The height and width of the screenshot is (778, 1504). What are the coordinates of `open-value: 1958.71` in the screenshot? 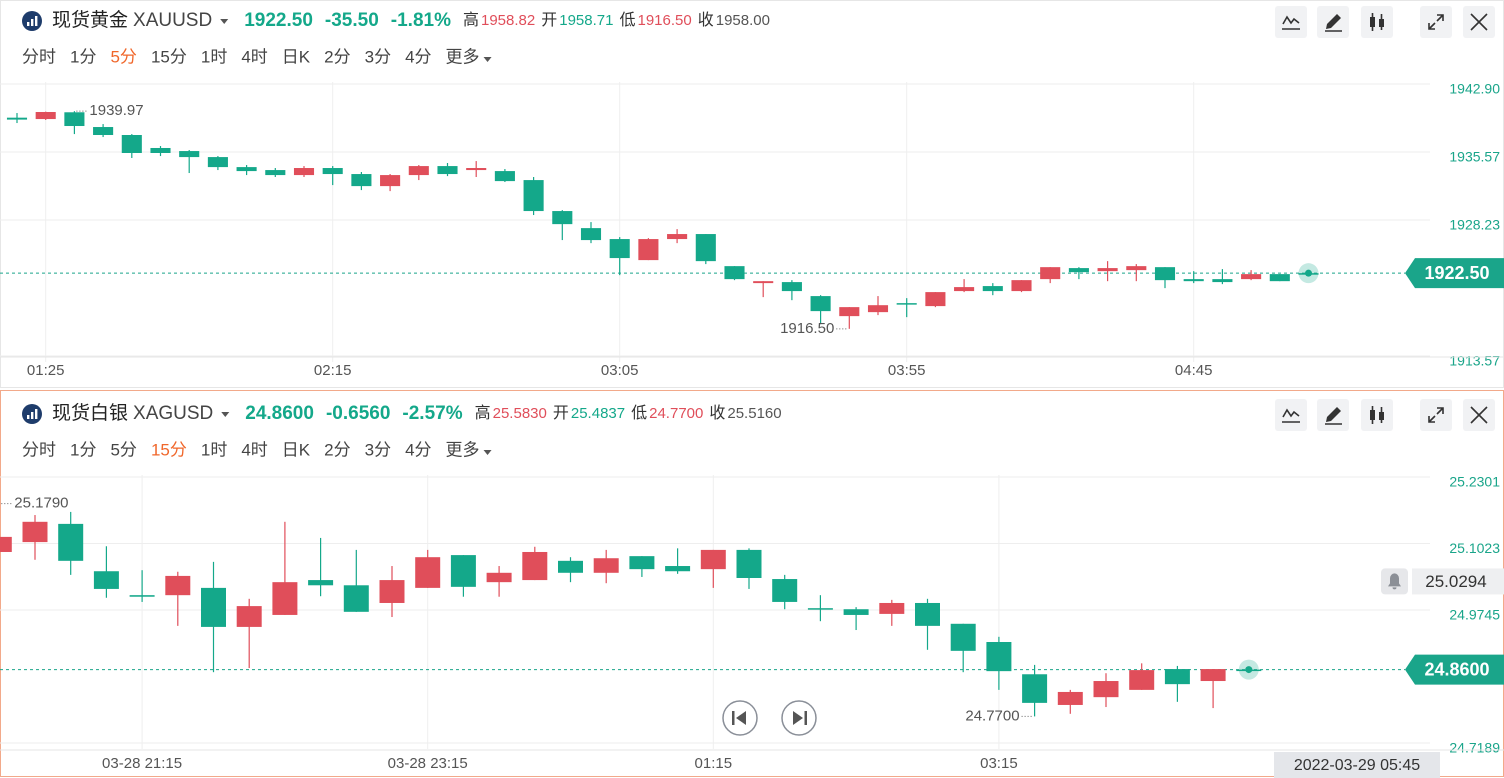 It's located at (586, 20).